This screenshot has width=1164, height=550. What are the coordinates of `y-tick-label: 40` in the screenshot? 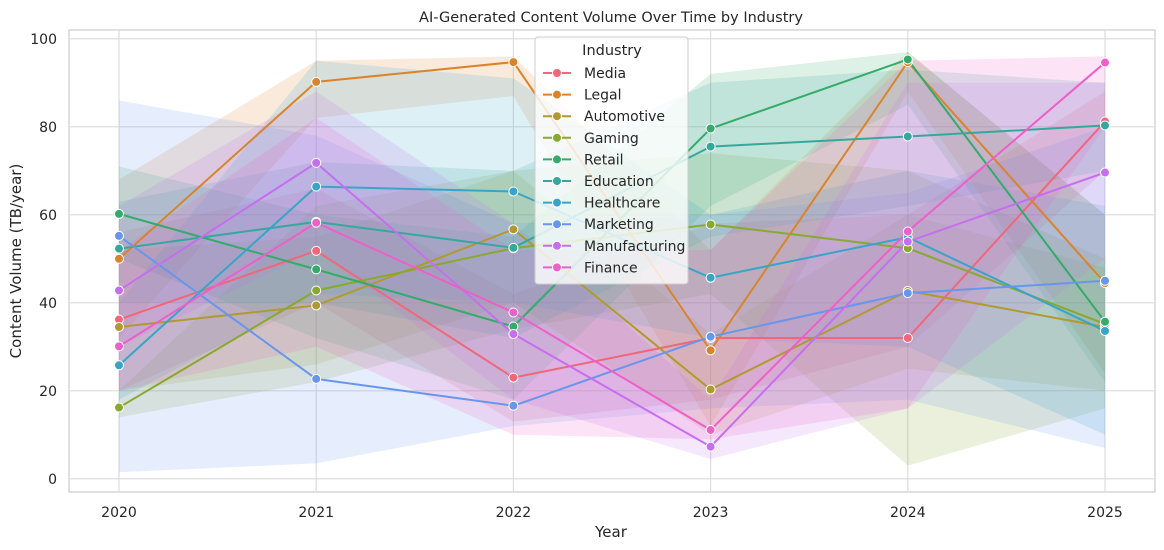 It's located at (48, 304).